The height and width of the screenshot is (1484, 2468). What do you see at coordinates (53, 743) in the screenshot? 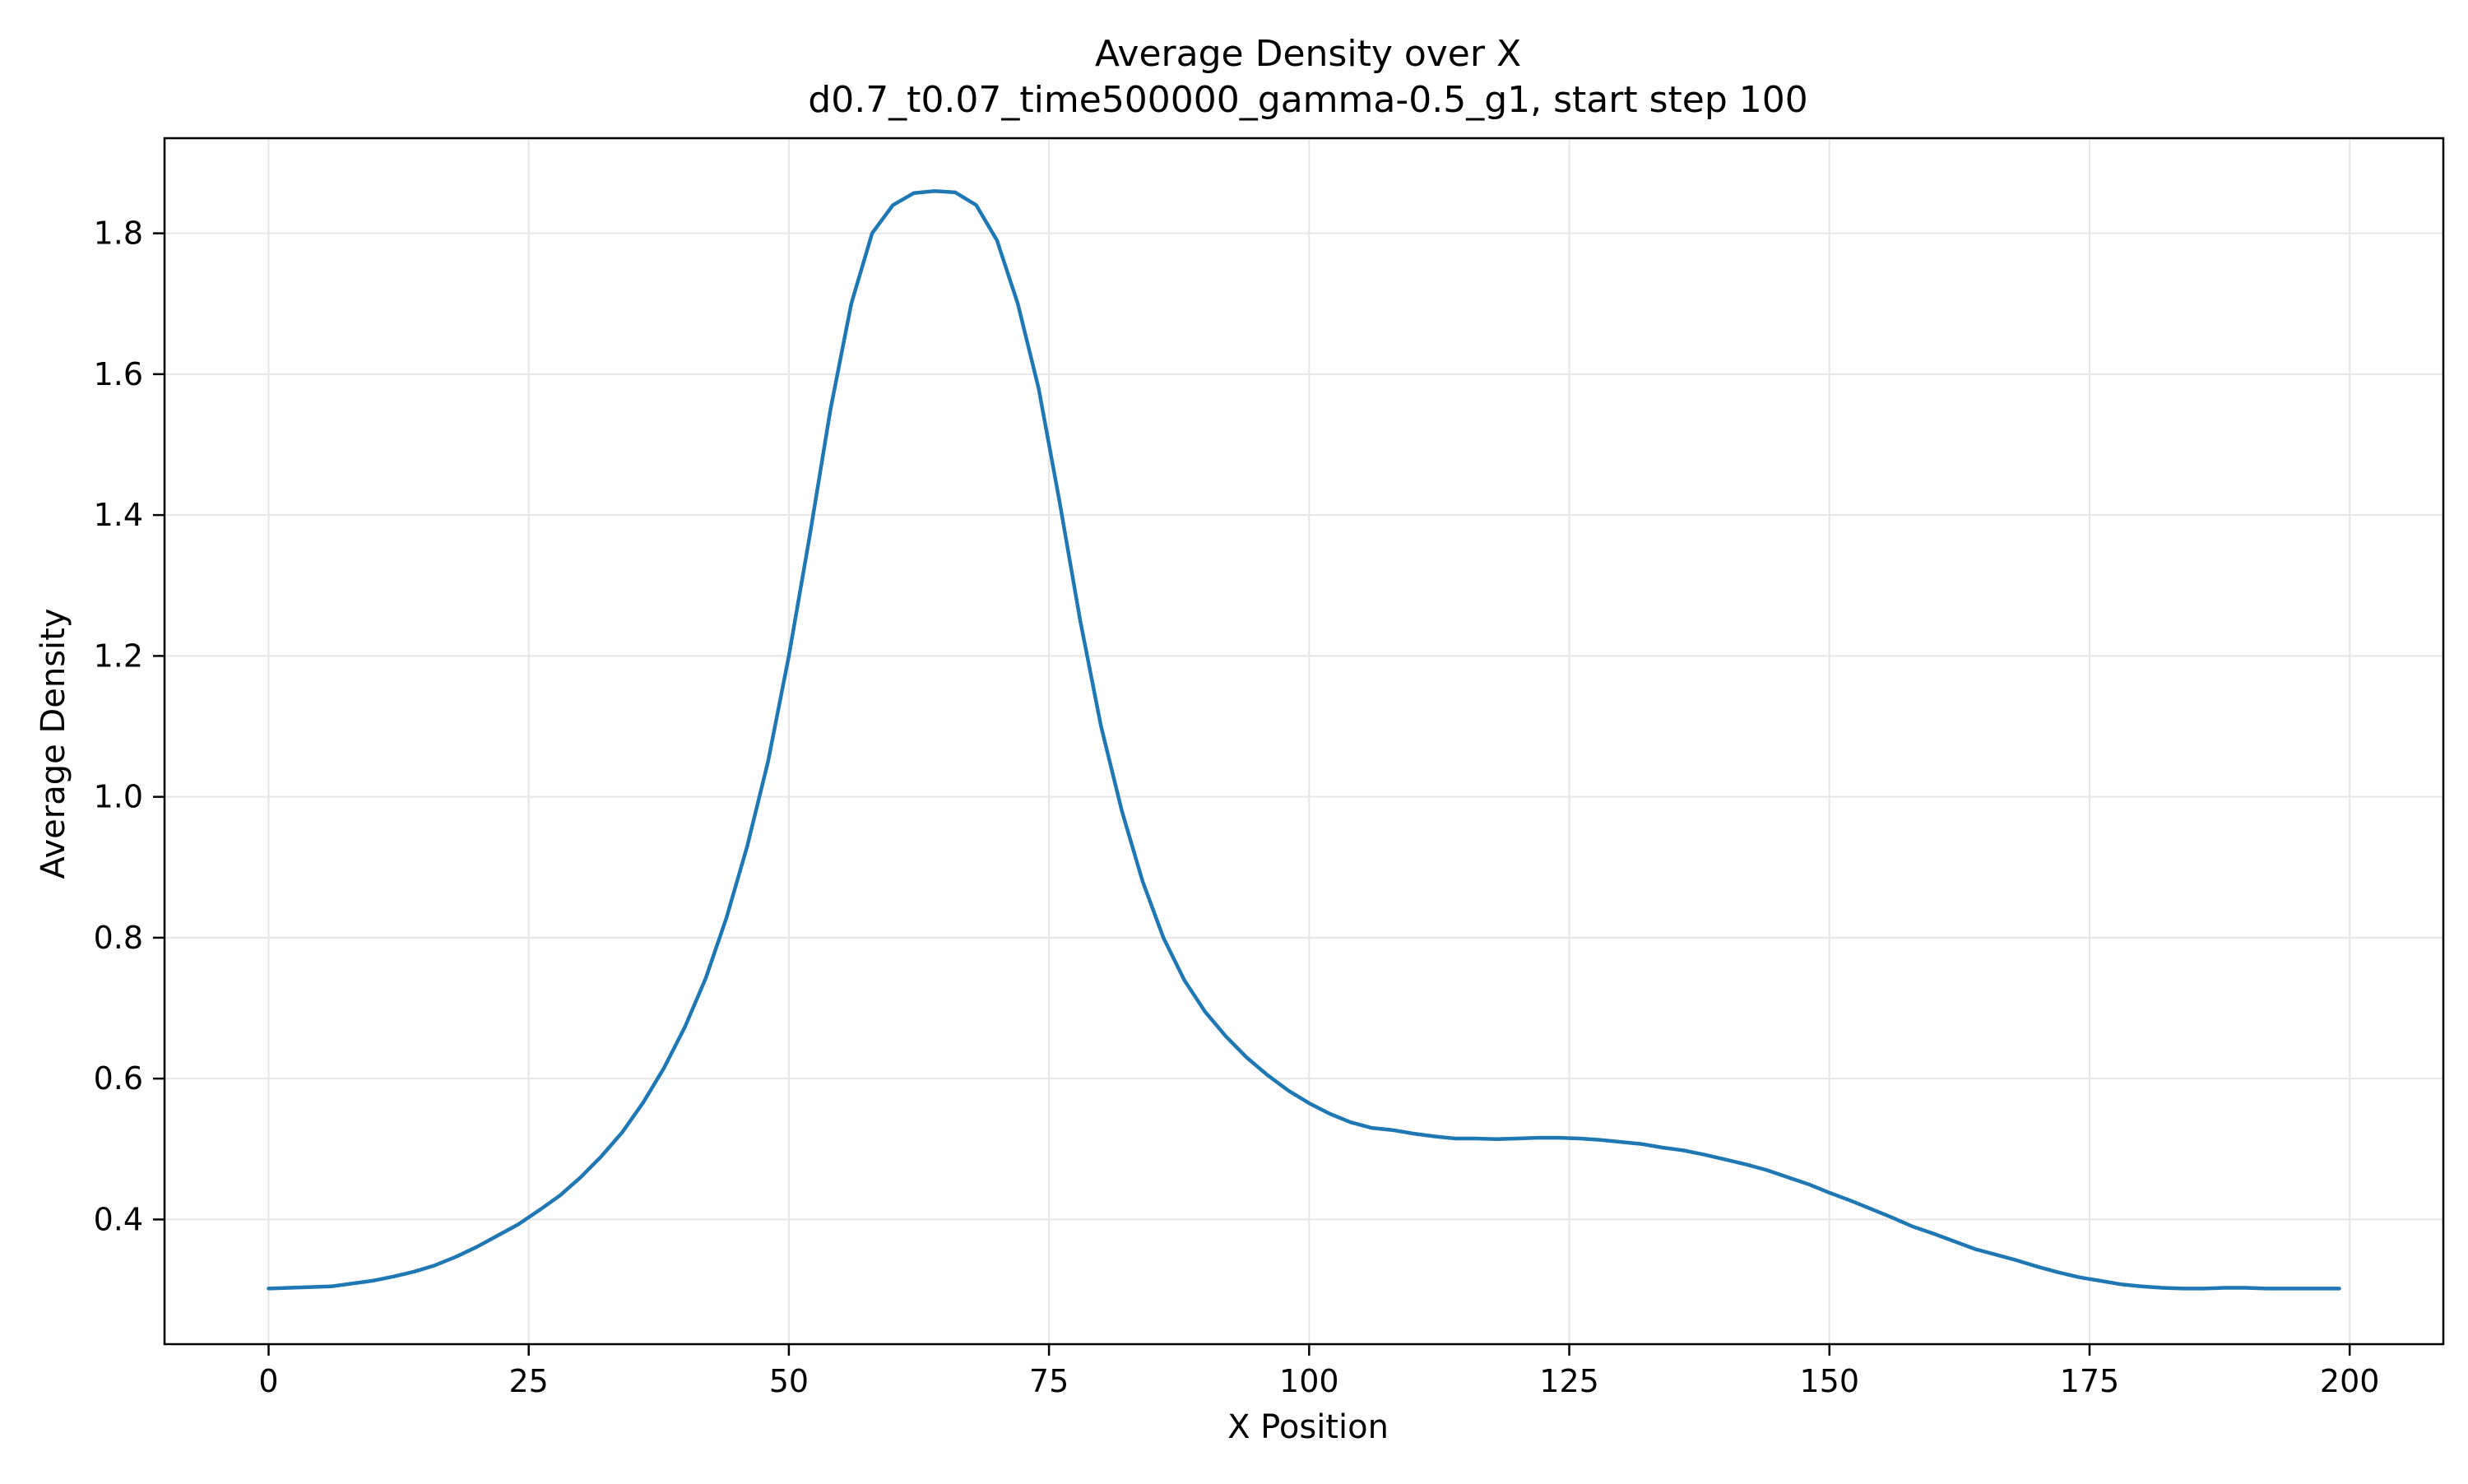
I see `y-axis-label: Average Density` at bounding box center [53, 743].